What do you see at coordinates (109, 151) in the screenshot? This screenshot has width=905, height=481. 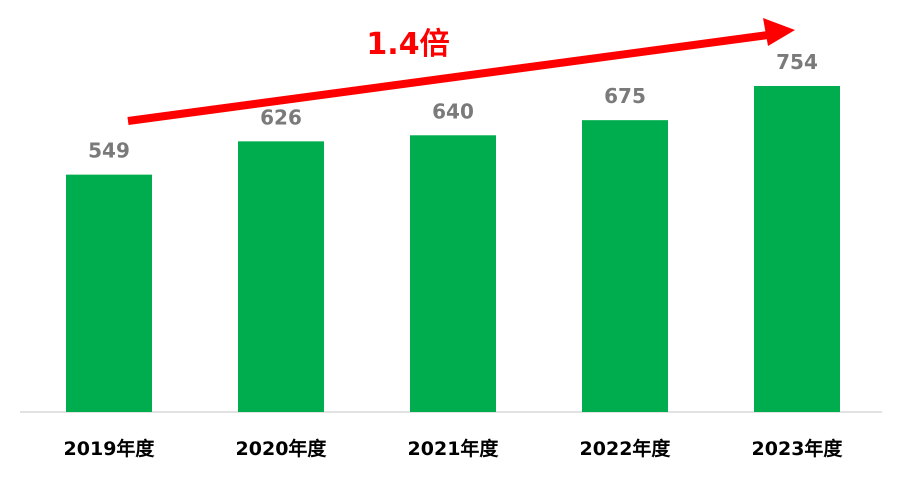 I see `value-label: 549` at bounding box center [109, 151].